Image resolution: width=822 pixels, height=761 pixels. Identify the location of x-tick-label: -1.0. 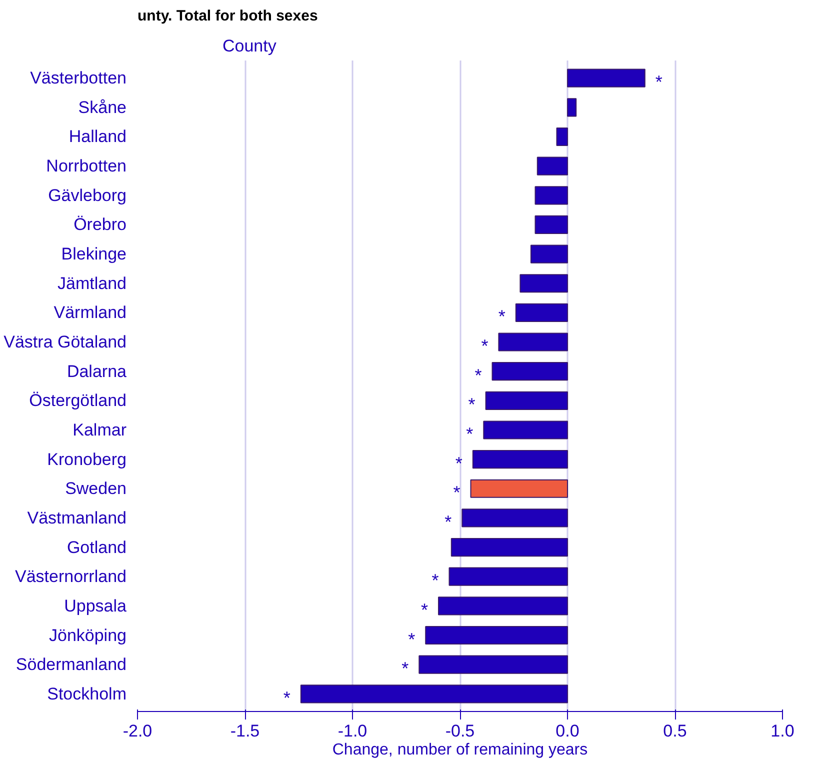
(353, 731).